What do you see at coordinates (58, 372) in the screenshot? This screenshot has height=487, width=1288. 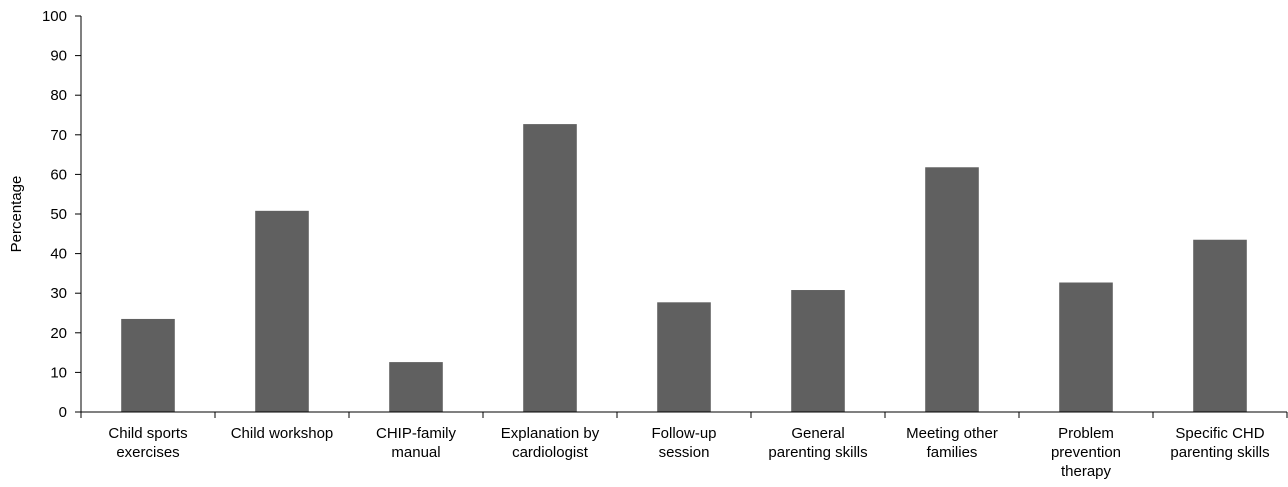 I see `y-tick-label: 10` at bounding box center [58, 372].